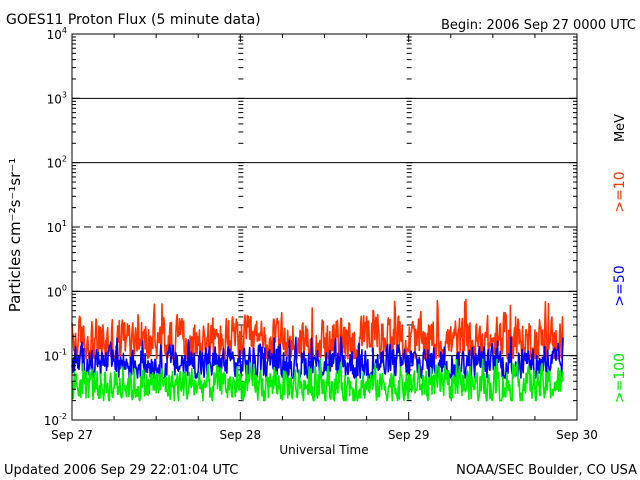  Describe the element at coordinates (57, 291) in the screenshot. I see `y-tick-label-4: 10⁰` at that location.